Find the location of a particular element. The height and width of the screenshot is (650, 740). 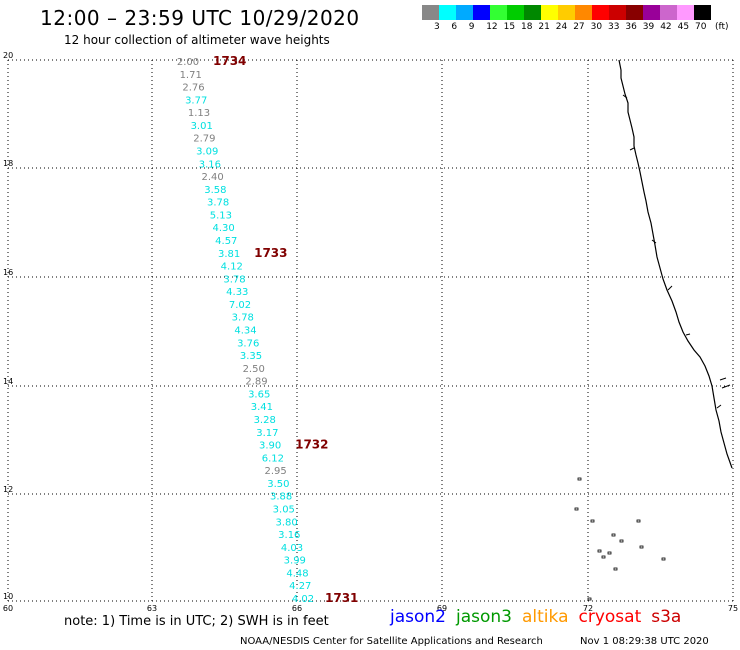

wave-height-value: 4.02 is located at coordinates (303, 599).